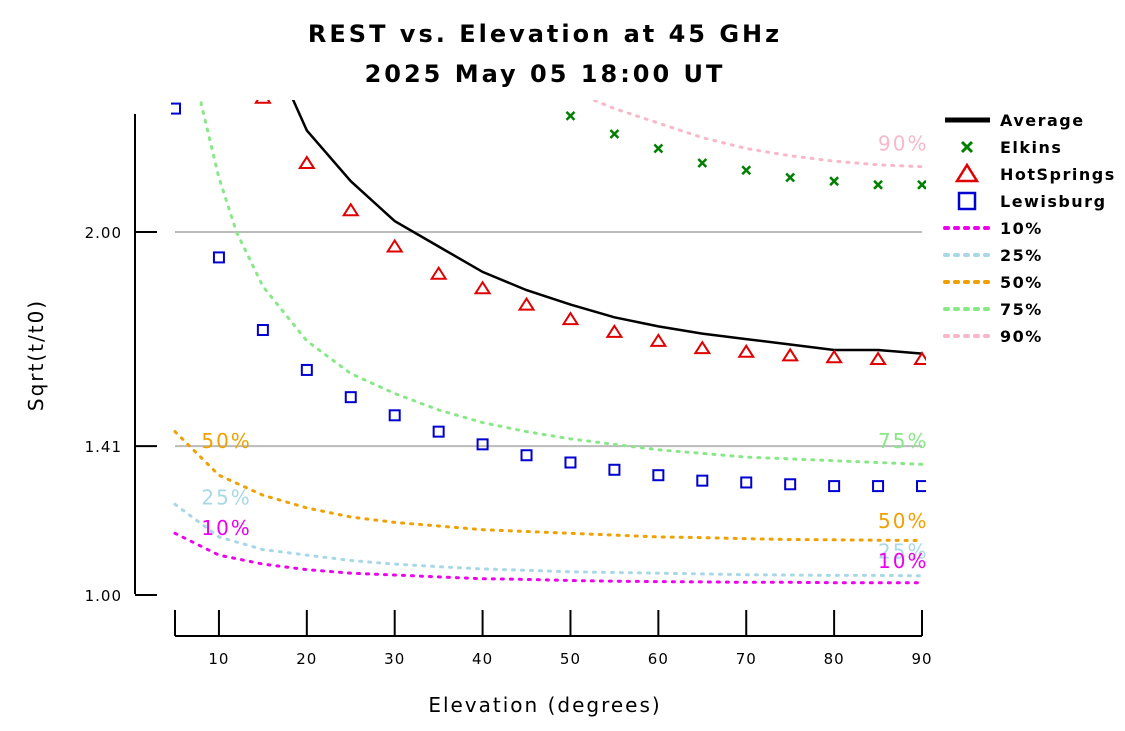 This screenshot has width=1125, height=731. What do you see at coordinates (1021, 228) in the screenshot?
I see `legend-label: 10%` at bounding box center [1021, 228].